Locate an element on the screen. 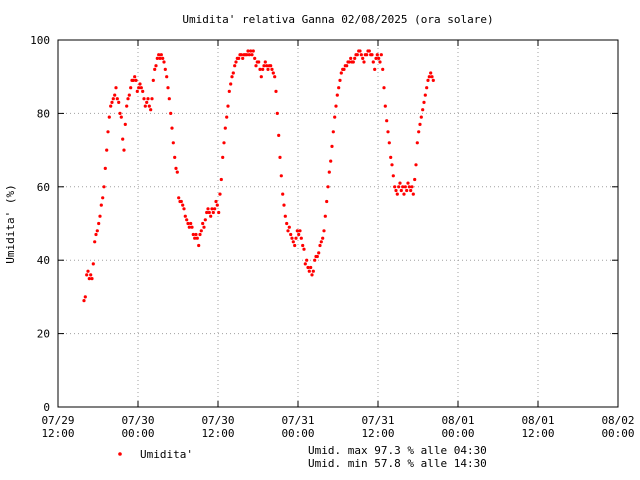 This screenshot has height=480, width=640. legend-label: Umidita' is located at coordinates (166, 454).